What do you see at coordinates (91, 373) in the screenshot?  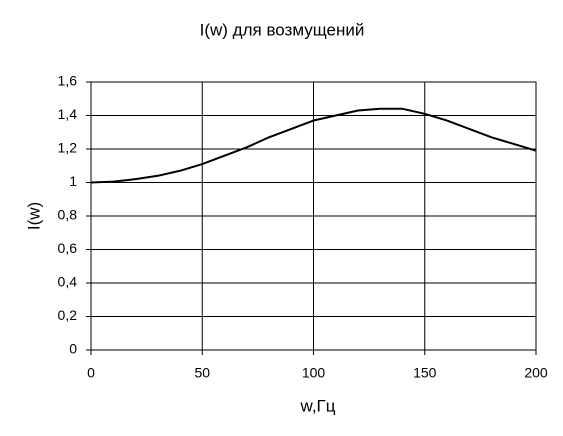 I see `x-tick-label: 0` at bounding box center [91, 373].